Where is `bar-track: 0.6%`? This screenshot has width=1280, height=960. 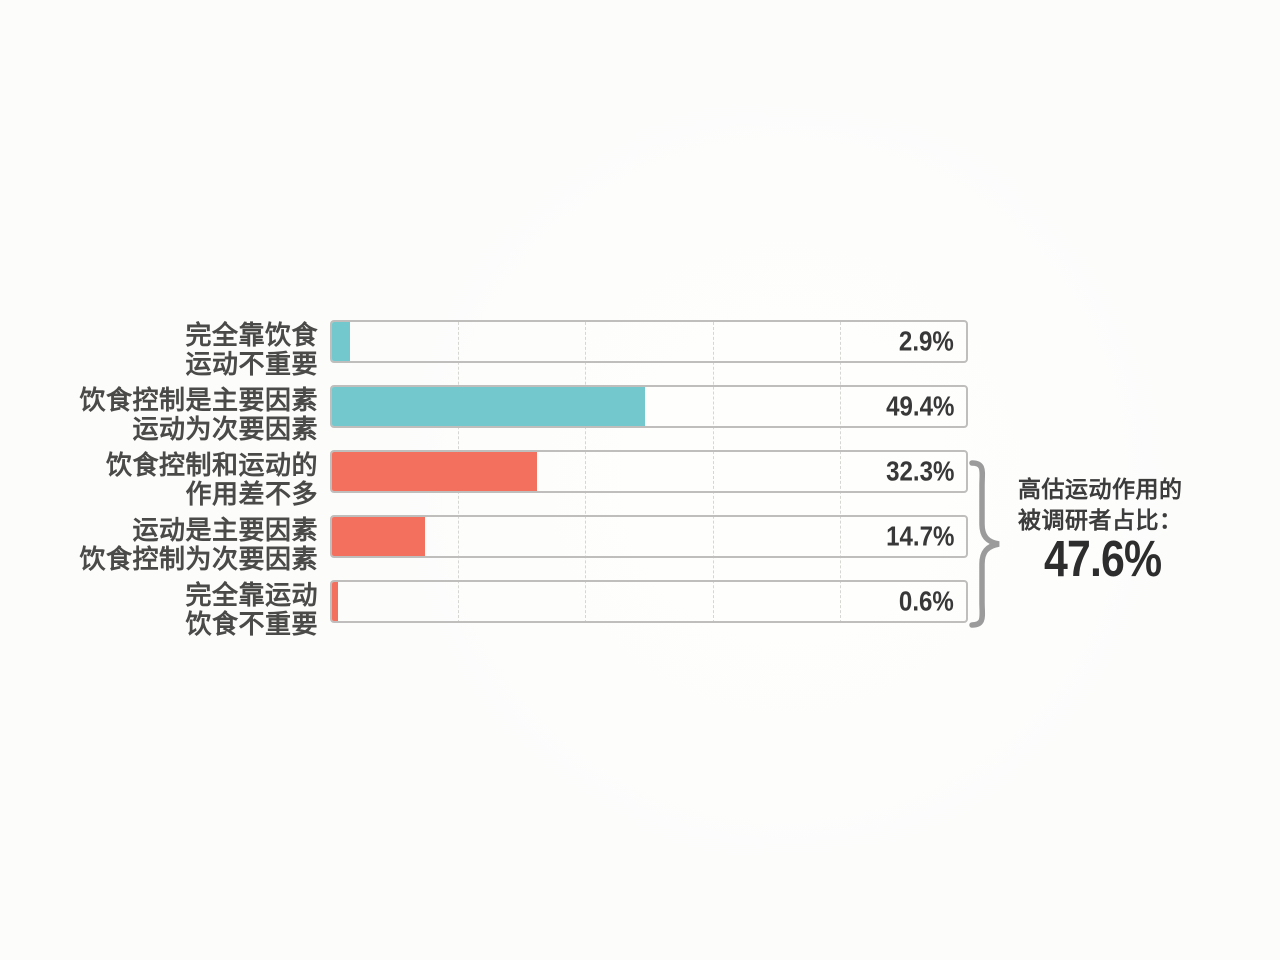
bar-track: 0.6% is located at coordinates (649, 601).